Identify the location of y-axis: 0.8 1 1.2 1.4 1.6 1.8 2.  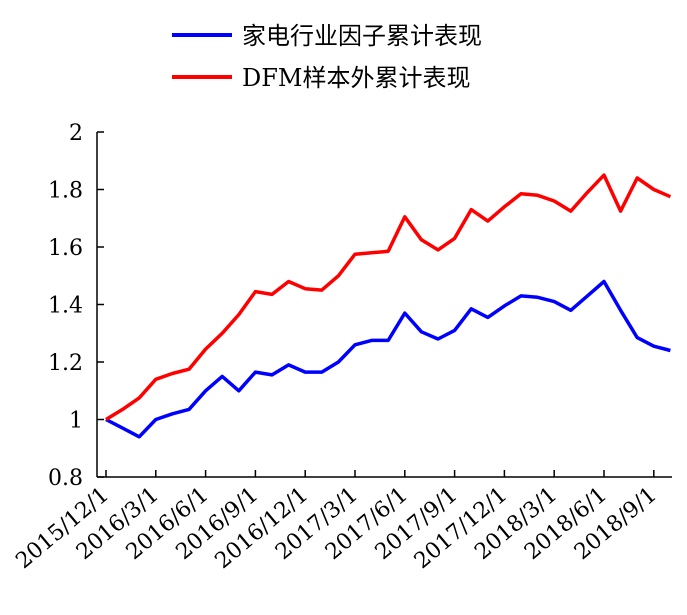
(76, 306).